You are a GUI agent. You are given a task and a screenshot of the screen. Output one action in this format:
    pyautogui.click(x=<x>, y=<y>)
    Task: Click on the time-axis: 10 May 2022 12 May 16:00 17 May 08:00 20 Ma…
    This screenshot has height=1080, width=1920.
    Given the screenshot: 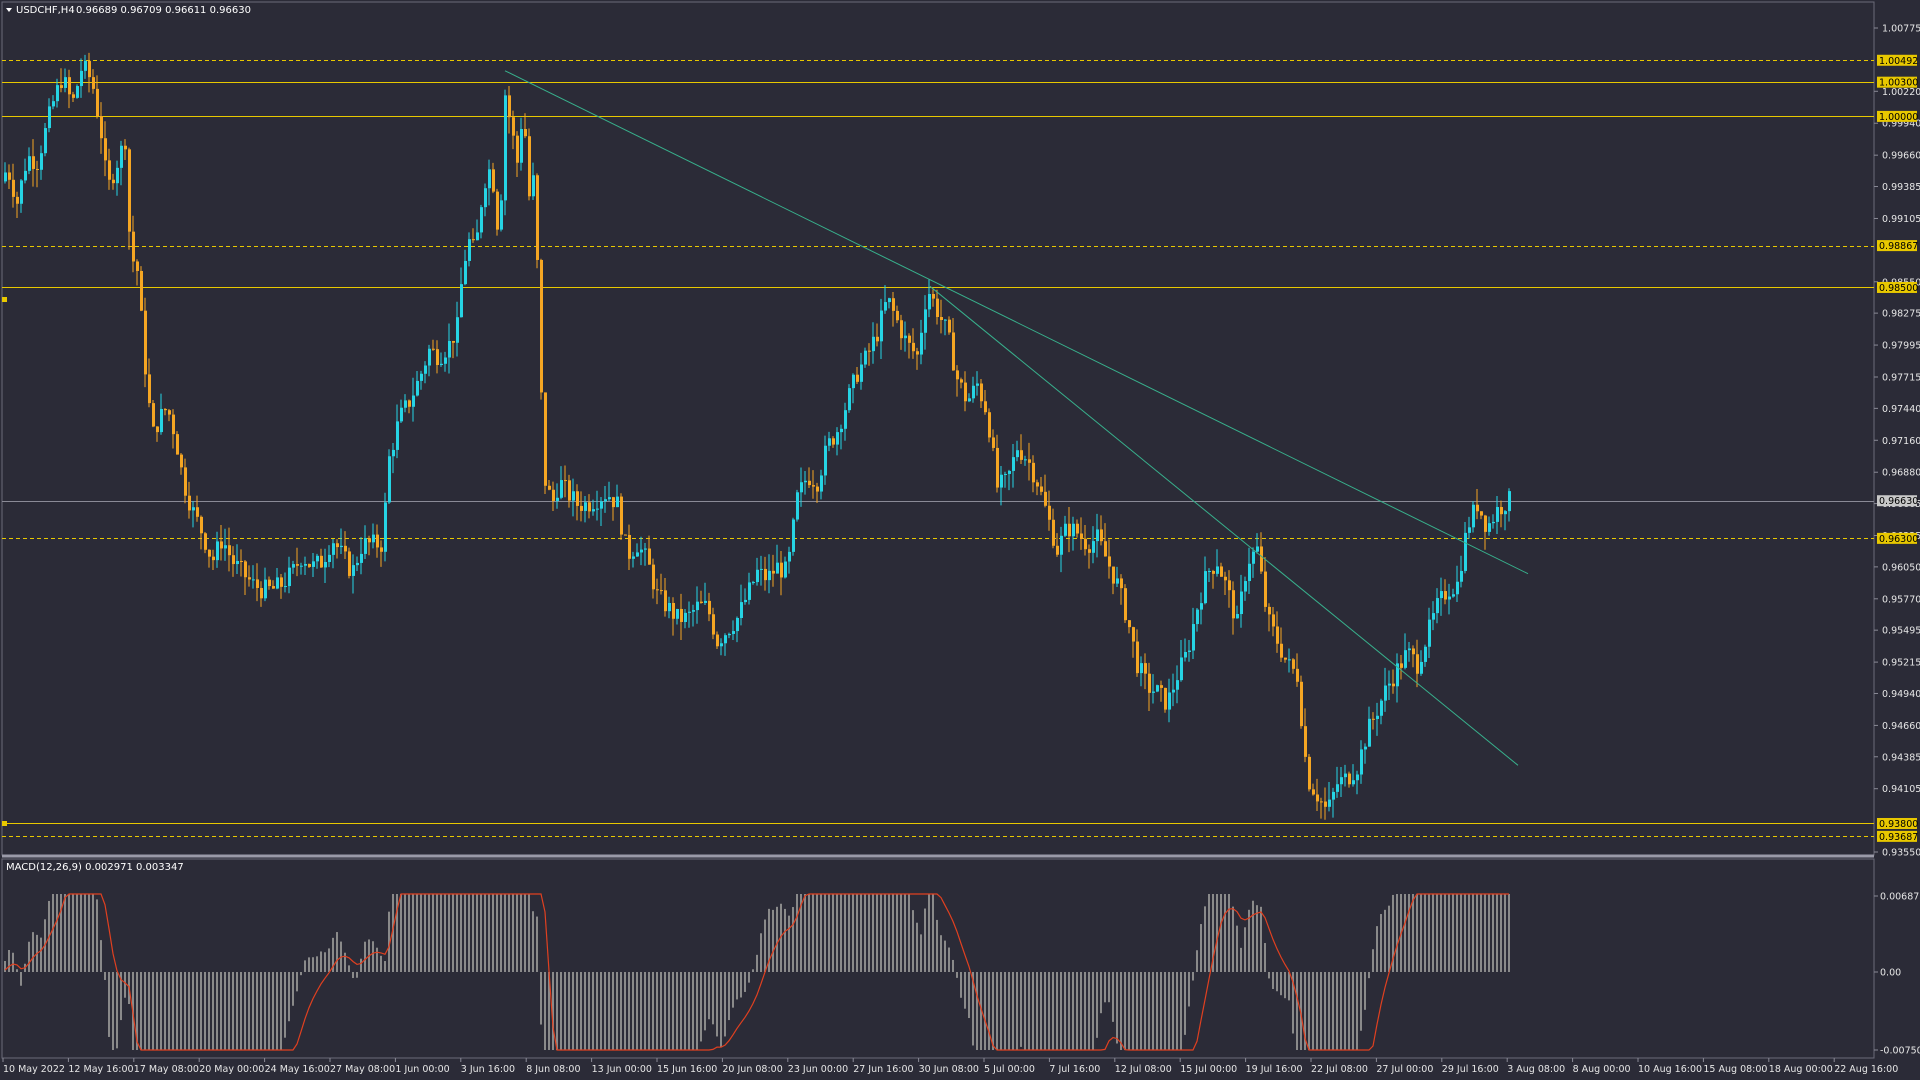 What is the action you would take?
    pyautogui.click(x=950, y=1066)
    